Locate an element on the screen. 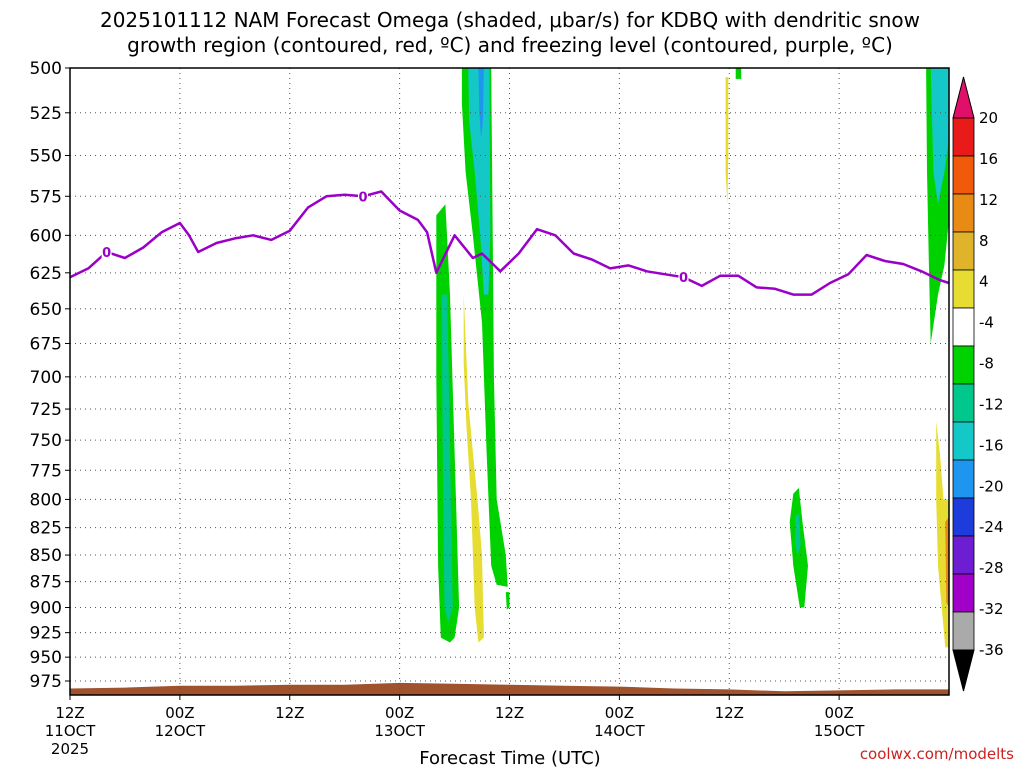  colorbar-tick-label: -32 is located at coordinates (991, 609).